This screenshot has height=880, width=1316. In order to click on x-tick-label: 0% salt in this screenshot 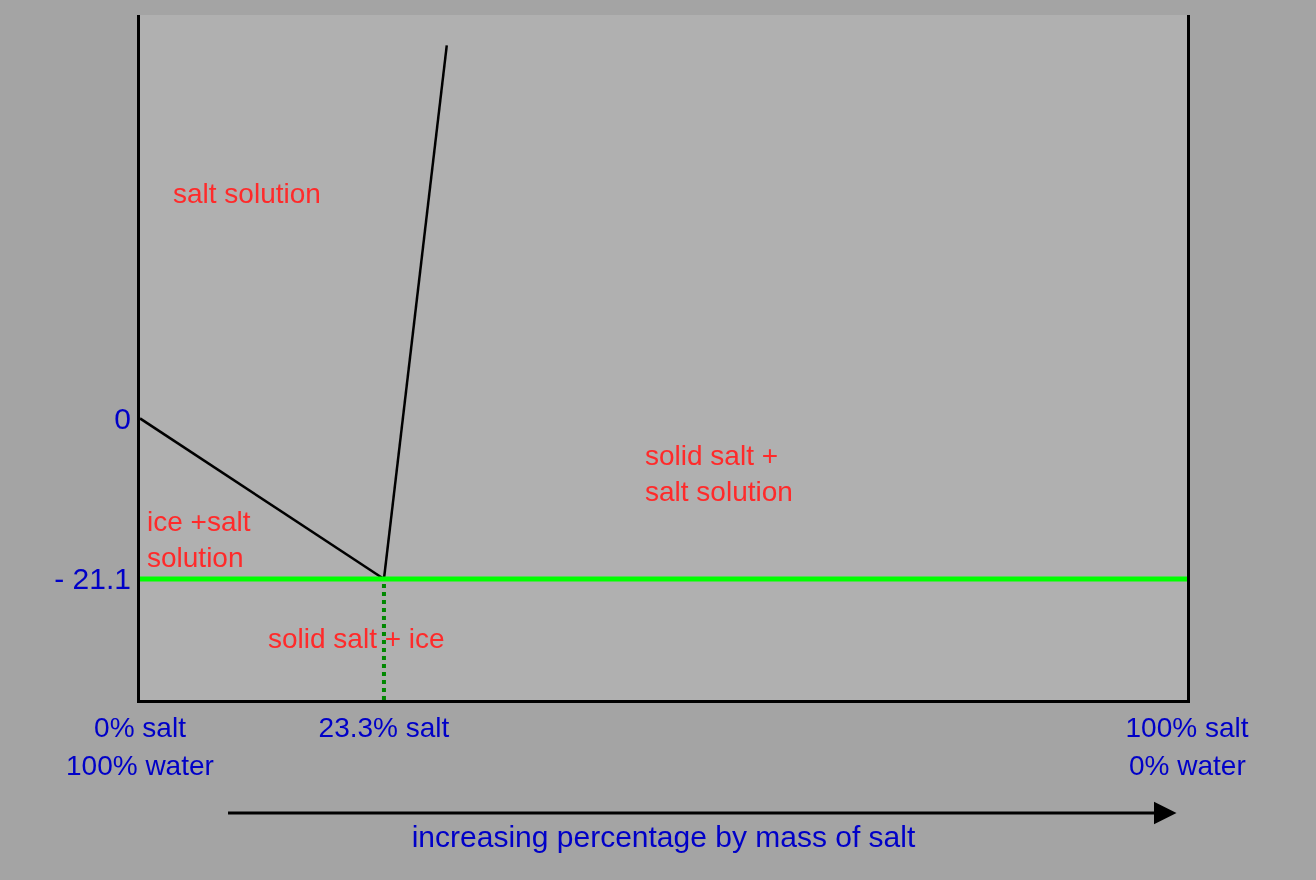, I will do `click(140, 727)`.